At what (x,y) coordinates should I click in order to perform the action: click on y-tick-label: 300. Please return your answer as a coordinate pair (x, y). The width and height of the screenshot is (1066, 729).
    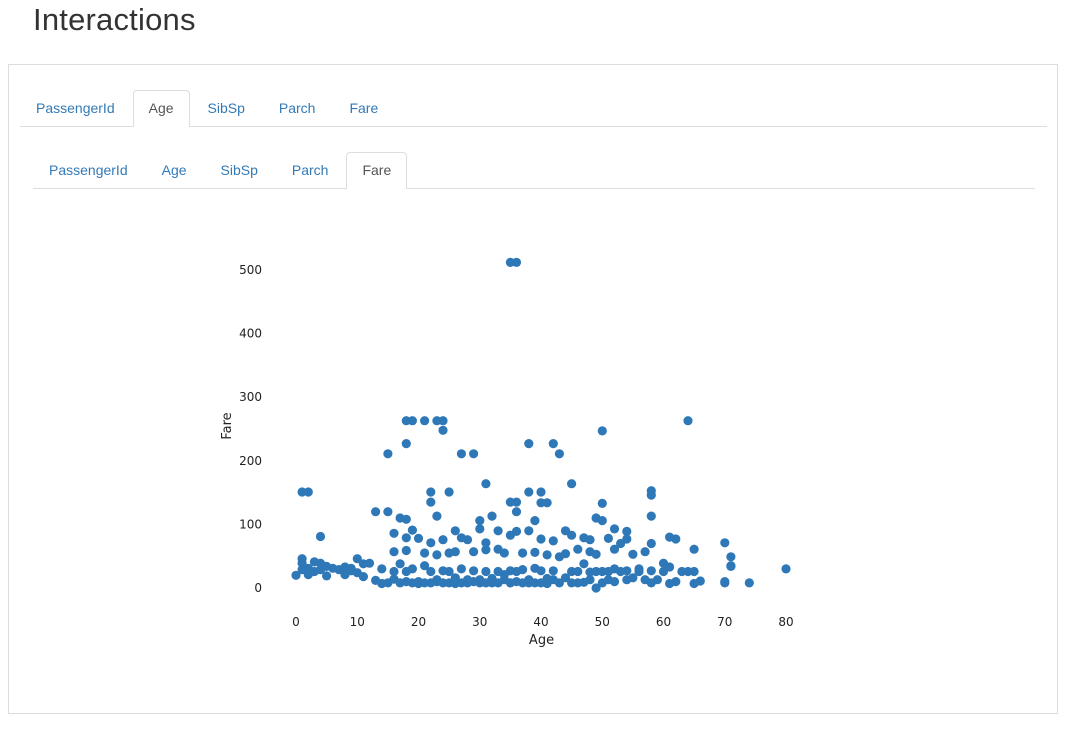
    Looking at the image, I should click on (250, 397).